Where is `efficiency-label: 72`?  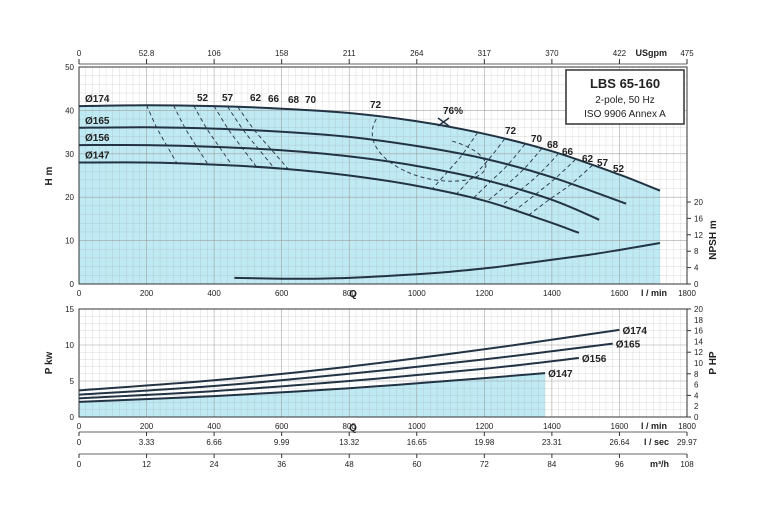 efficiency-label: 72 is located at coordinates (376, 105).